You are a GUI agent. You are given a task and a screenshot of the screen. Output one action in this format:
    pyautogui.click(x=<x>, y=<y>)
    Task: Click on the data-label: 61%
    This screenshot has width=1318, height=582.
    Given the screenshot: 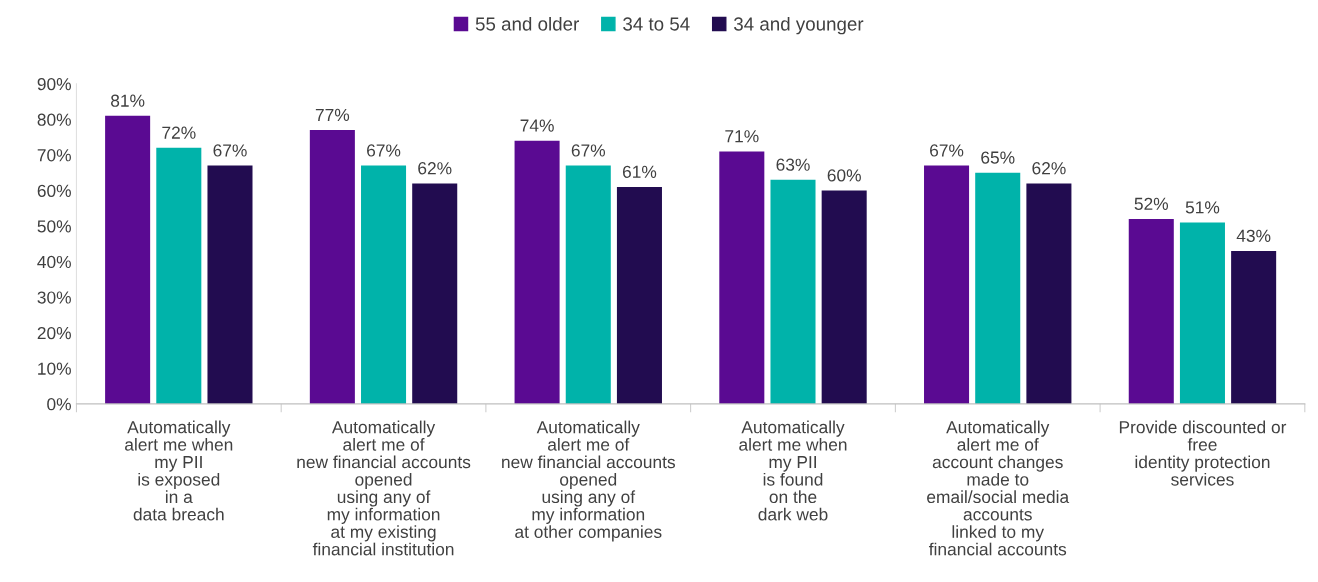 What is the action you would take?
    pyautogui.click(x=639, y=171)
    